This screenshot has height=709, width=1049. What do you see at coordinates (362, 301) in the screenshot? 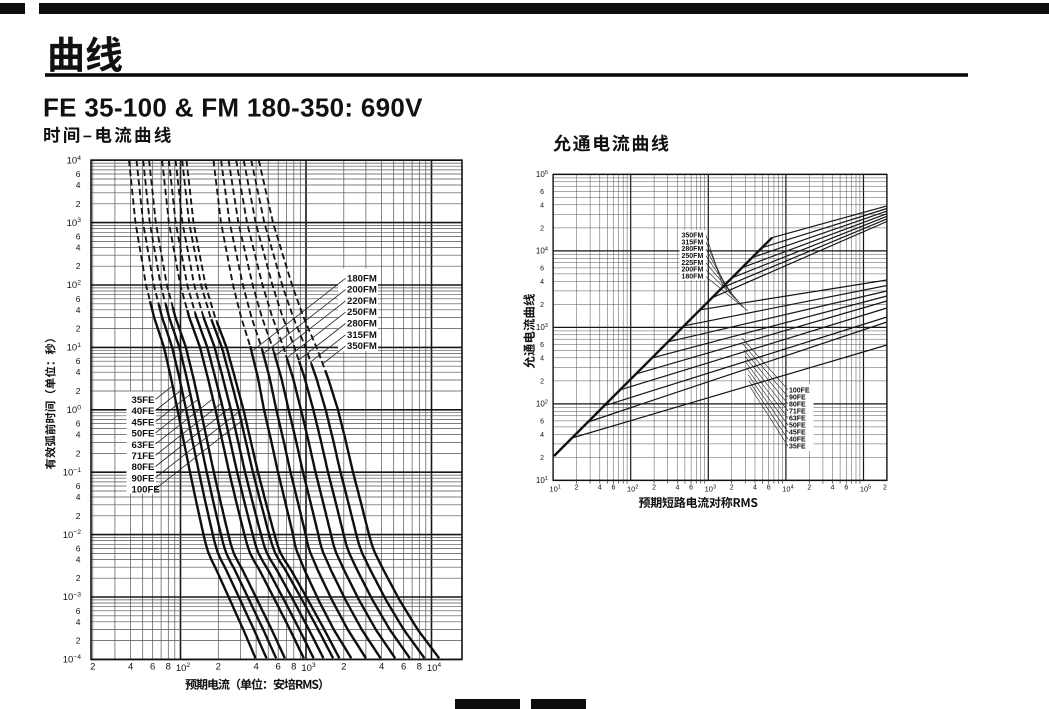
I see `svg-text: 220FM` at bounding box center [362, 301].